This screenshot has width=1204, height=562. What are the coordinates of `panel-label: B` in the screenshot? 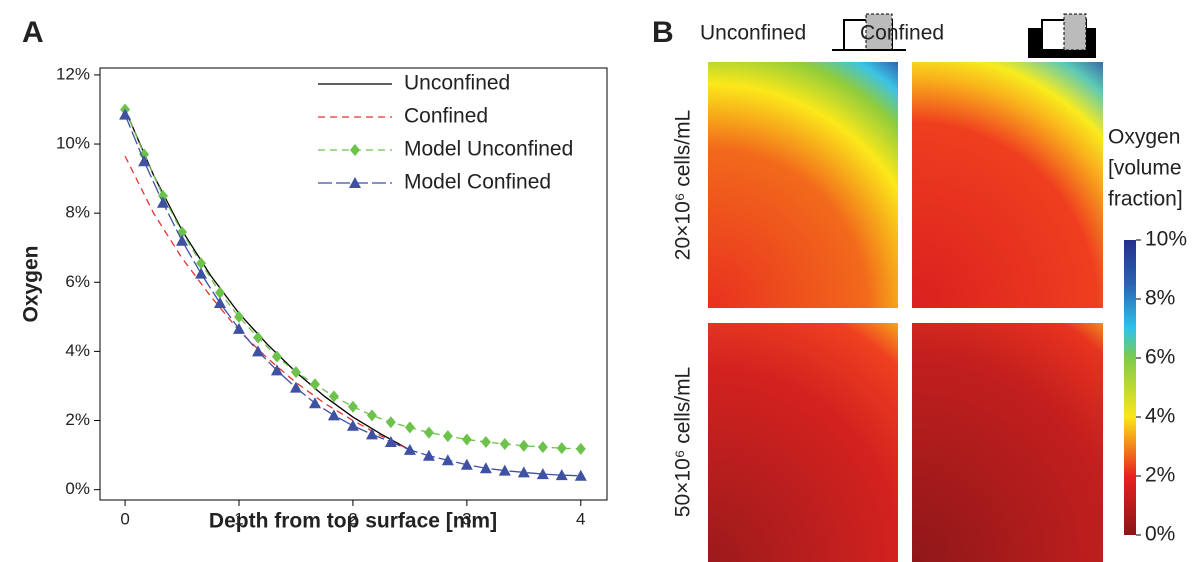 It's located at (663, 32).